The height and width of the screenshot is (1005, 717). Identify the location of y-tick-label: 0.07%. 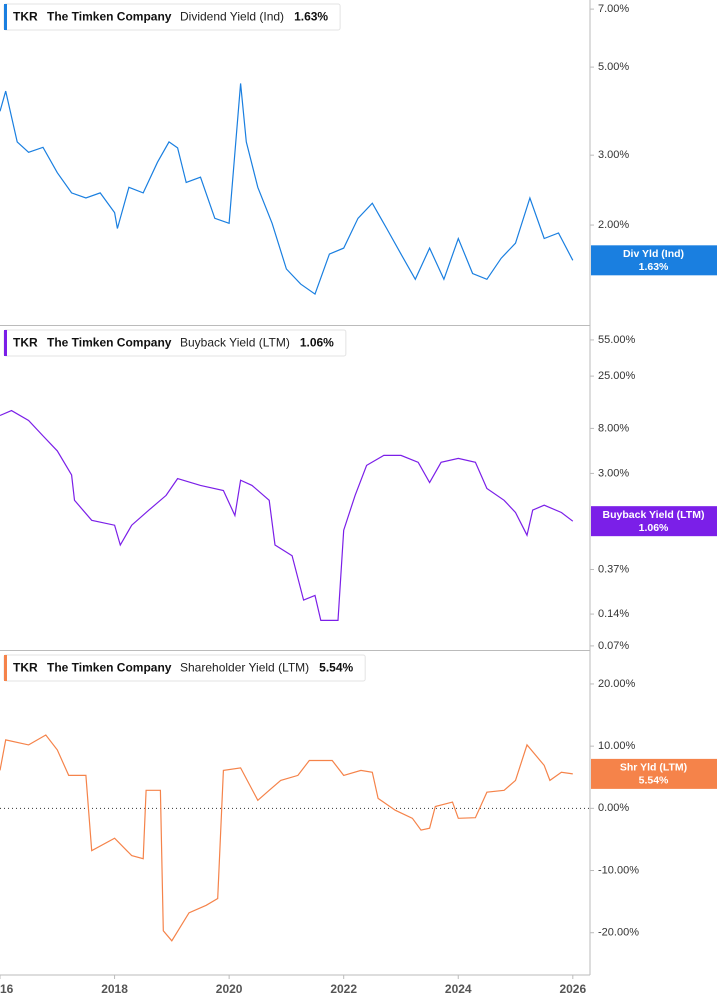
(613, 646).